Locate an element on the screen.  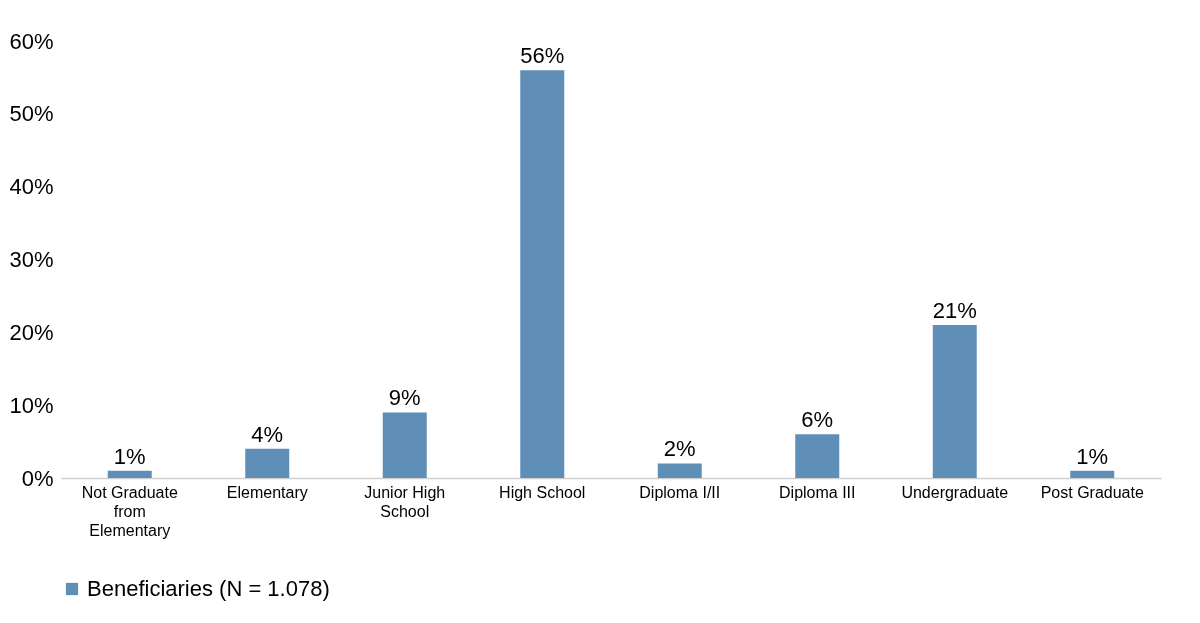
x-tick-label: Diploma III is located at coordinates (817, 492).